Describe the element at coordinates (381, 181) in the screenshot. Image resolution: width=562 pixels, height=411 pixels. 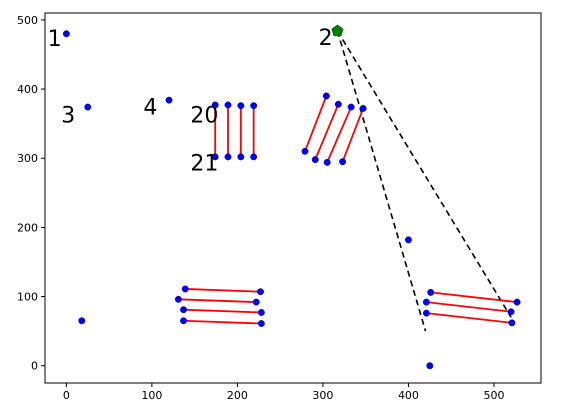
I see `dashed-line` at that location.